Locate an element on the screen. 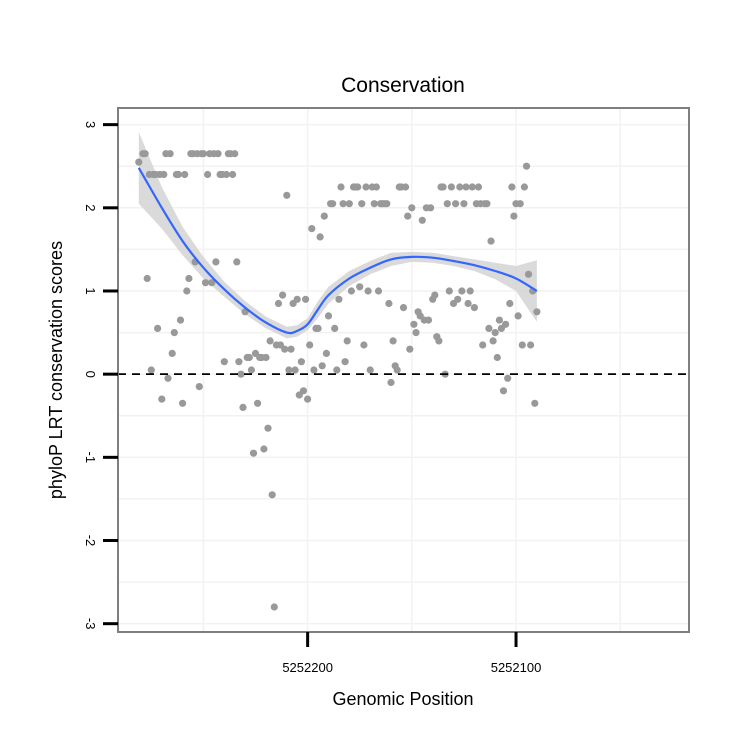  y-tick-label: -1 is located at coordinates (90, 458).